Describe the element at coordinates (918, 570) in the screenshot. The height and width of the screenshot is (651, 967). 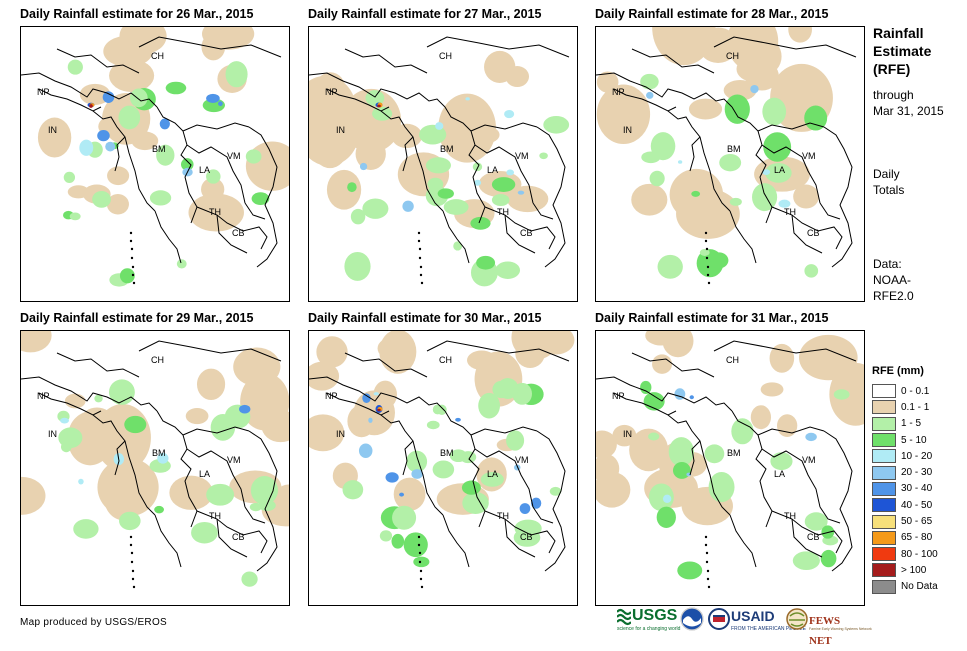
I see `legend-item: > 100` at that location.